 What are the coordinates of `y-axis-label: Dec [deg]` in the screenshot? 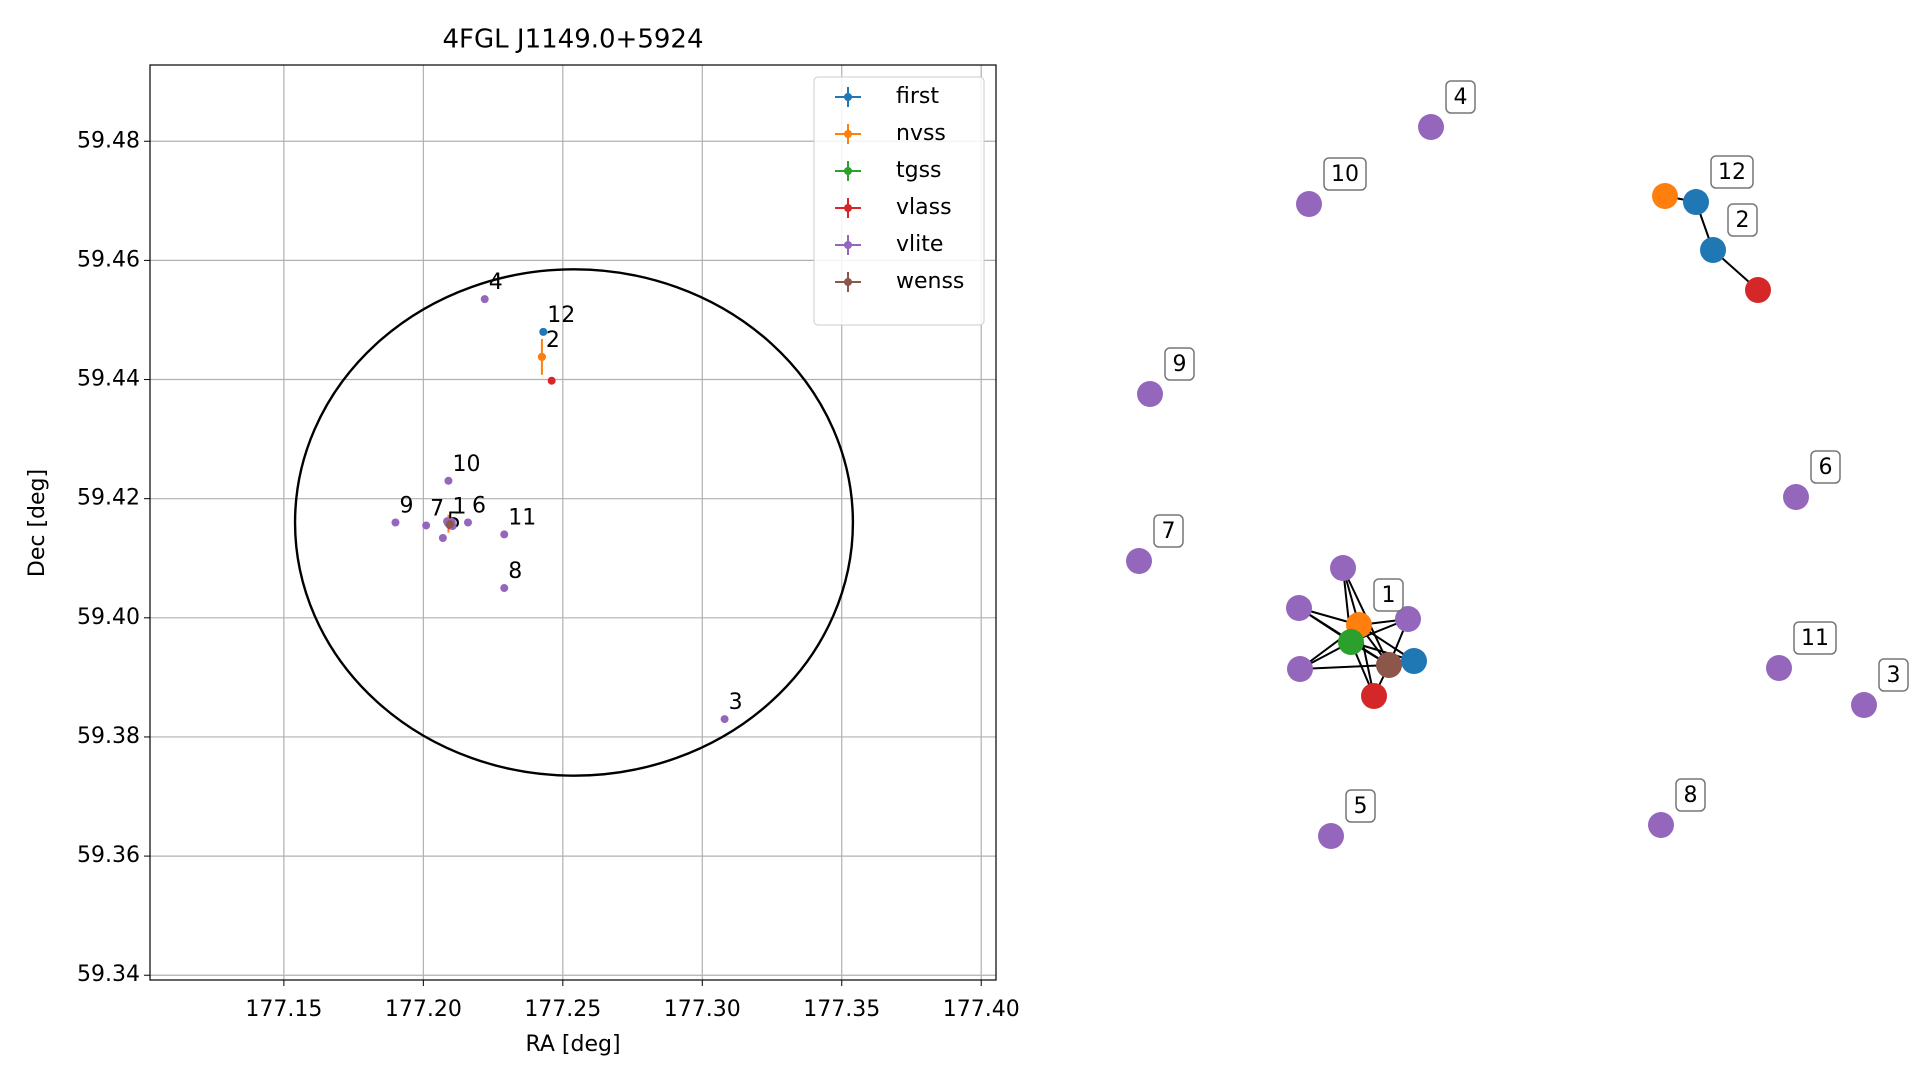 It's located at (37, 523).